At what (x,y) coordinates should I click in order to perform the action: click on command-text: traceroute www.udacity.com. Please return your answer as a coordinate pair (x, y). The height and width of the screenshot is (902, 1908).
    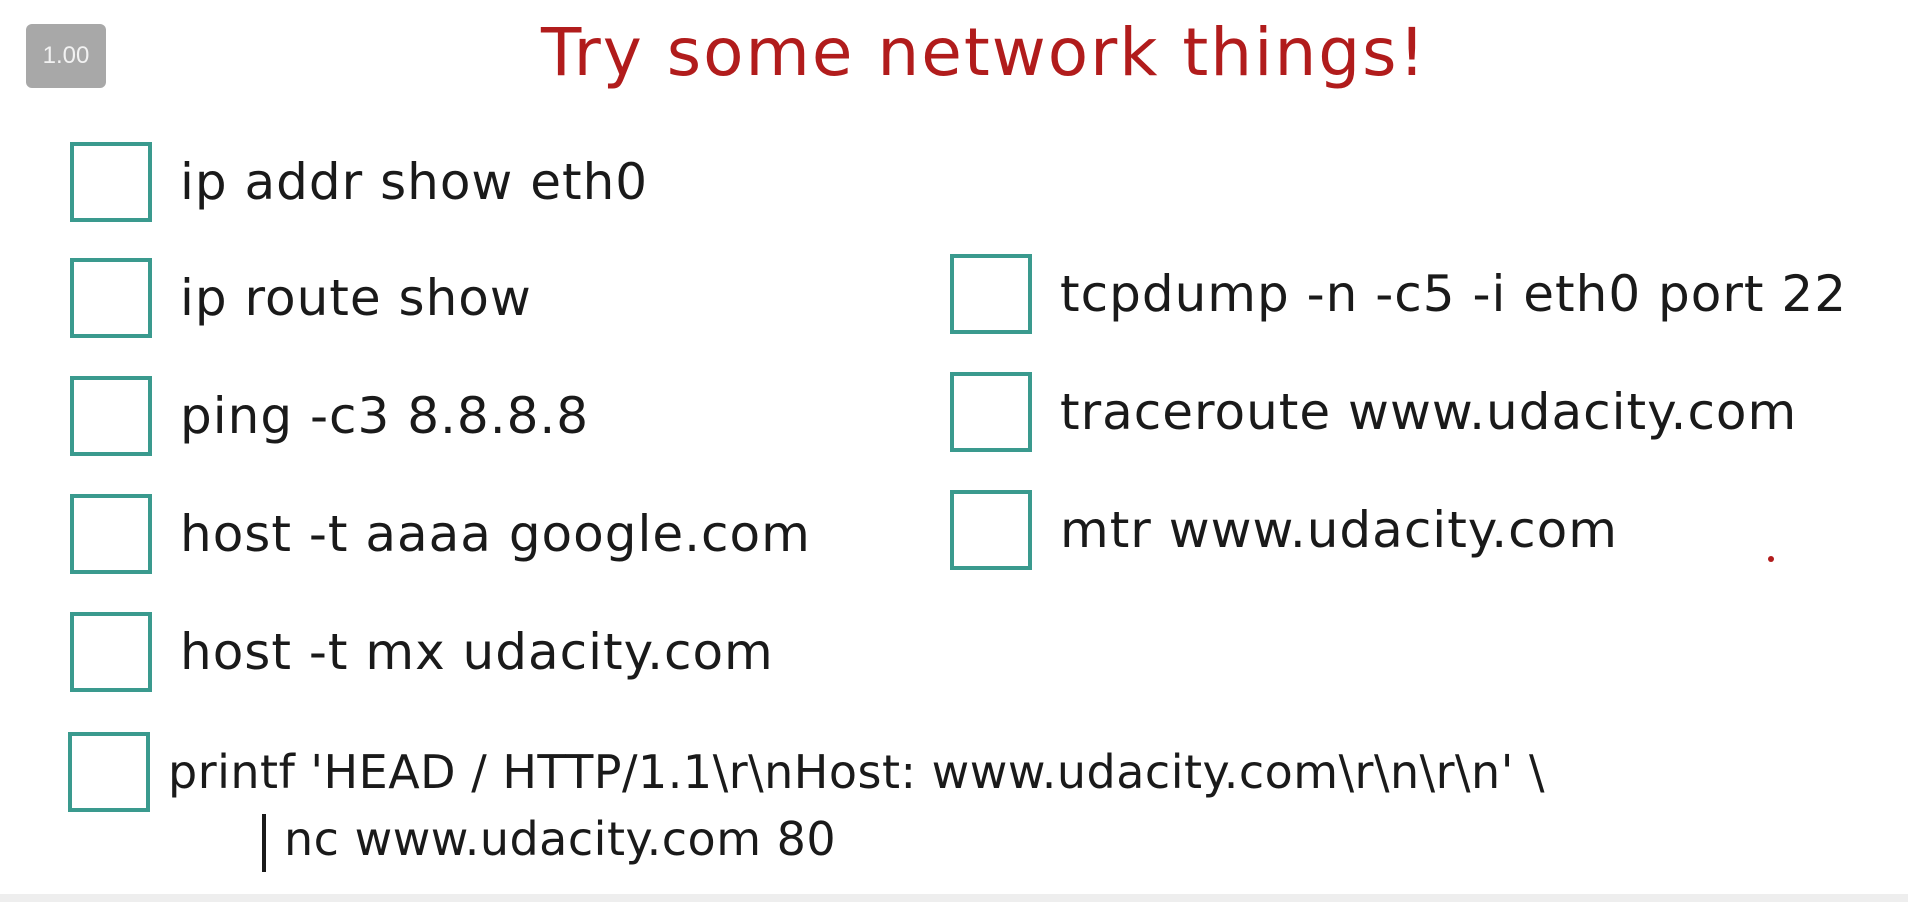
    Looking at the image, I should click on (1429, 412).